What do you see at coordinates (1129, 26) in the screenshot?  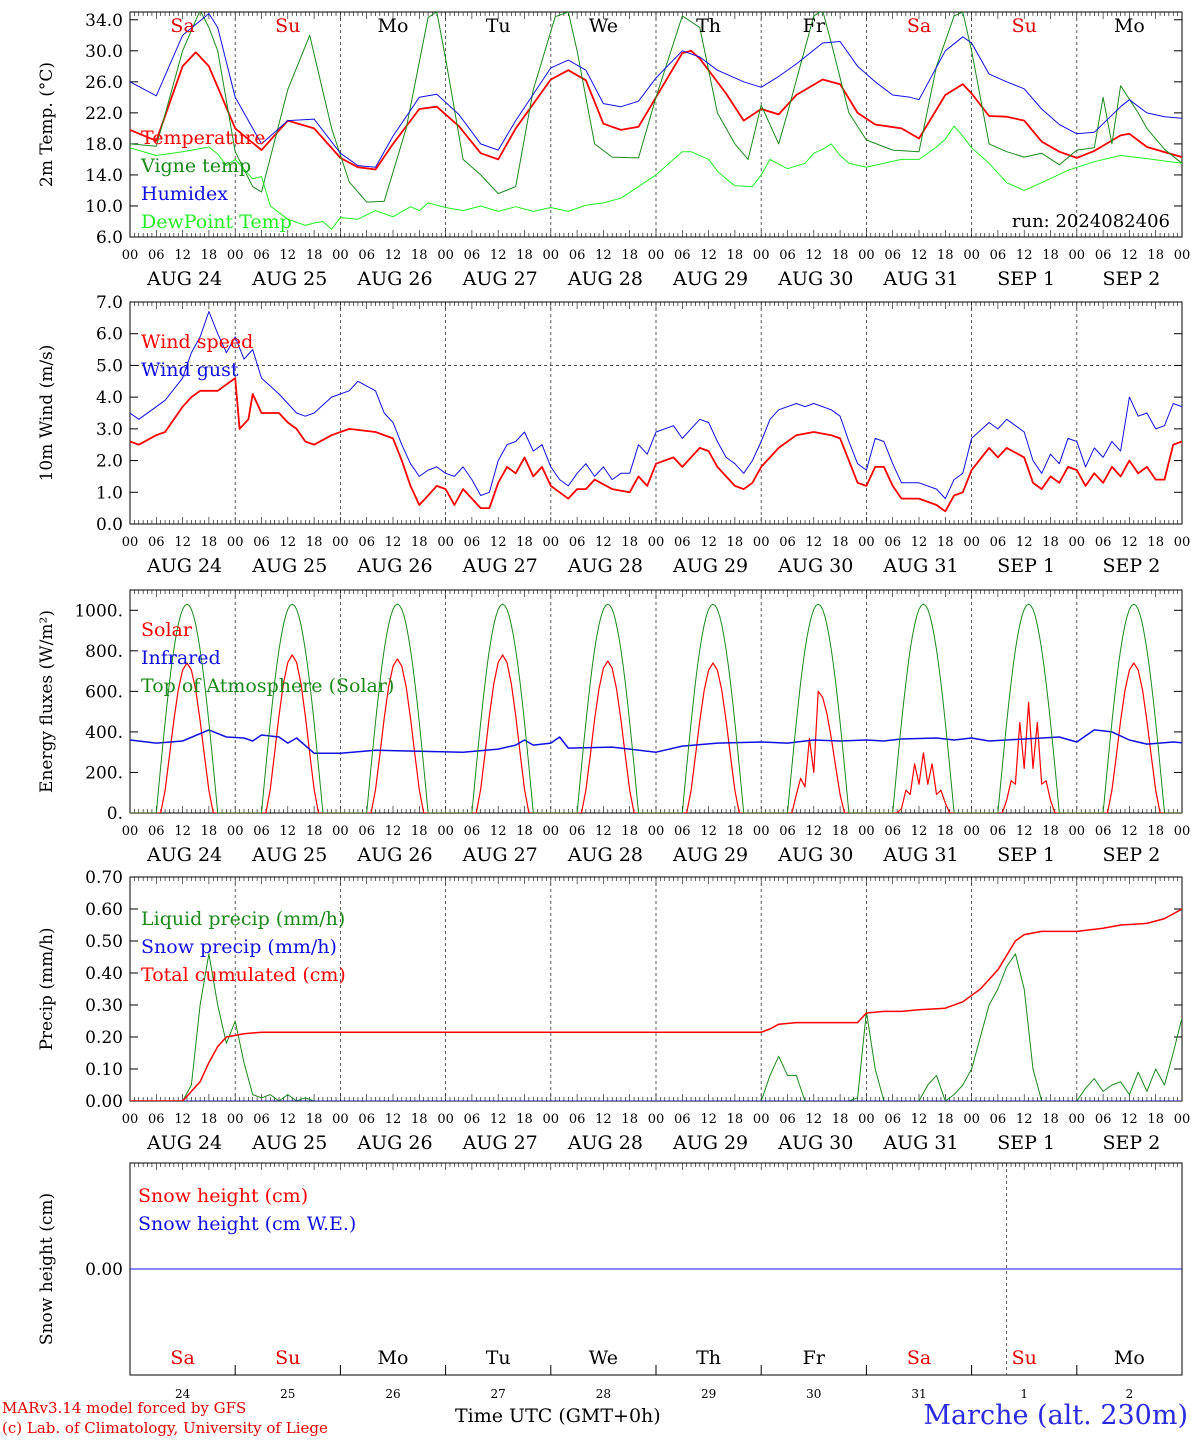 I see `weekday-label: Mo` at bounding box center [1129, 26].